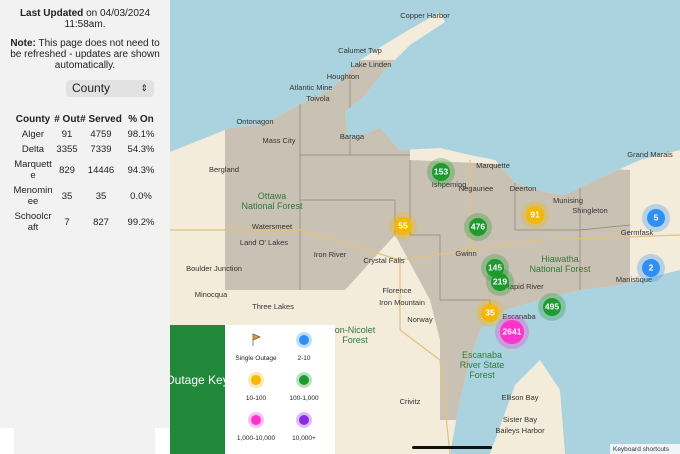 The width and height of the screenshot is (680, 454). What do you see at coordinates (101, 170) in the screenshot?
I see `table-cell: 14446` at bounding box center [101, 170].